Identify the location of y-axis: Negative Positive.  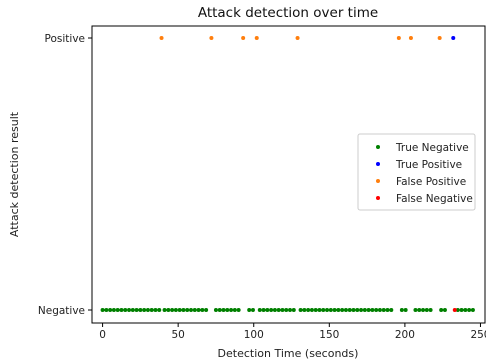
(65, 175).